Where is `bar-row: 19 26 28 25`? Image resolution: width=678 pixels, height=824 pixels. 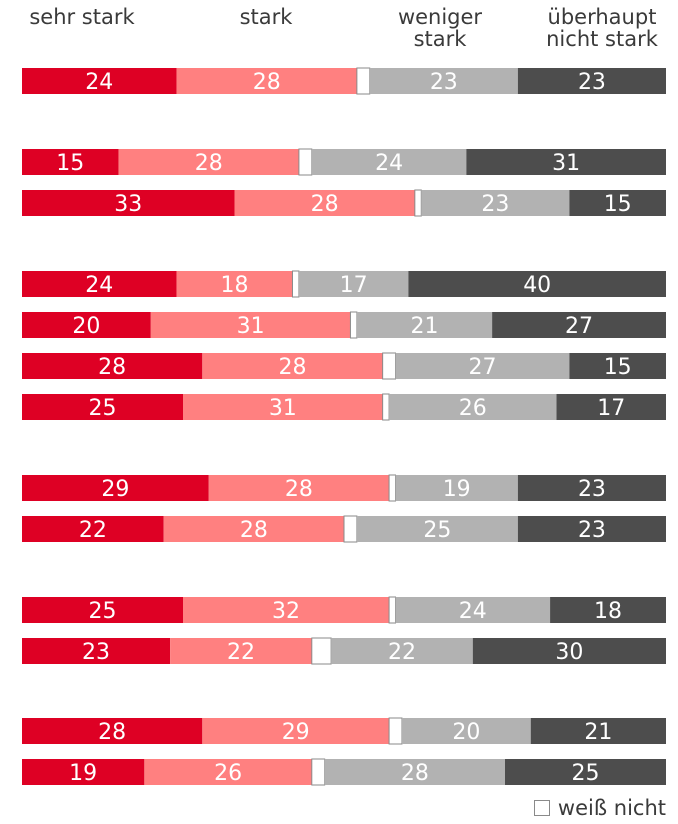 bar-row: 19 26 28 25 is located at coordinates (344, 772).